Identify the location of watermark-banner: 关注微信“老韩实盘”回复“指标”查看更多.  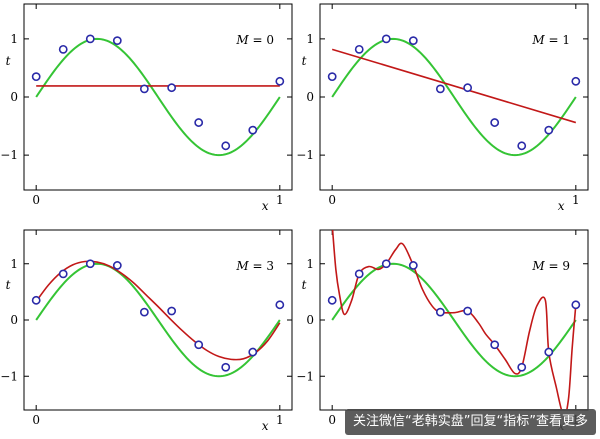
(470, 422).